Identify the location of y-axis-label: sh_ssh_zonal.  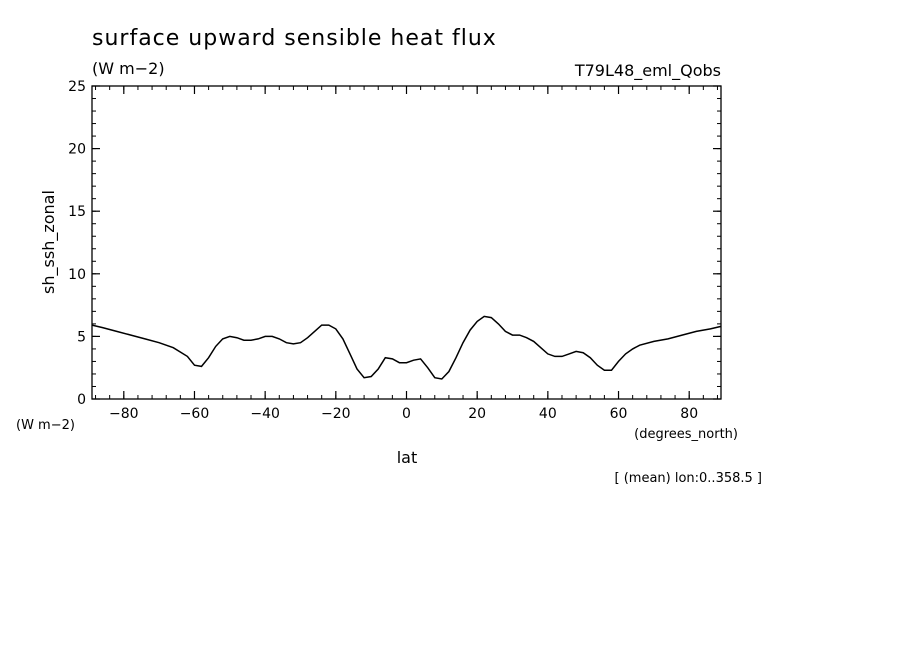
(49, 242).